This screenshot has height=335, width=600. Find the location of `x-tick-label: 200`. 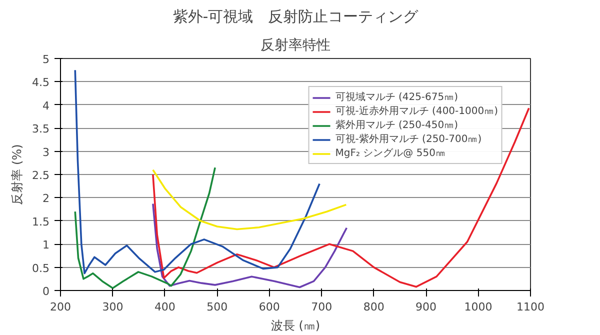

x-tick-label: 200 is located at coordinates (60, 307).